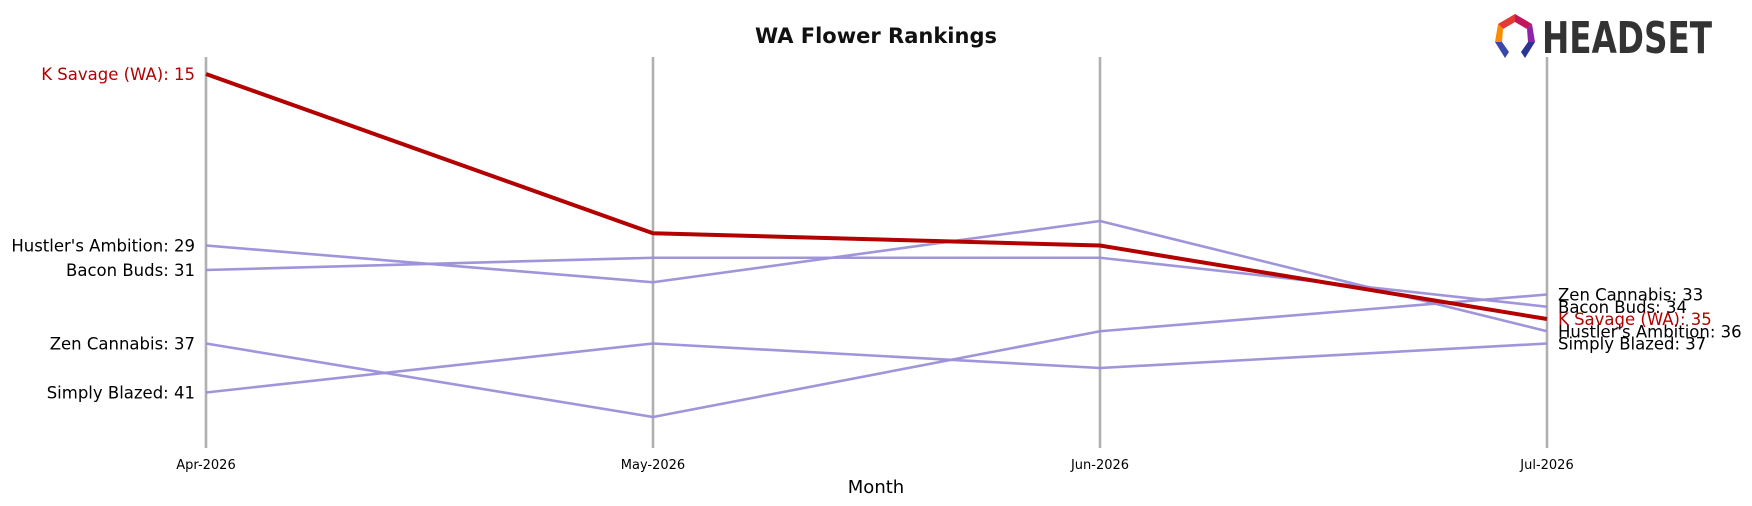 Image resolution: width=1752 pixels, height=506 pixels. What do you see at coordinates (122, 344) in the screenshot?
I see `left-label-zen-cannabis: Zen Cannabis: 37` at bounding box center [122, 344].